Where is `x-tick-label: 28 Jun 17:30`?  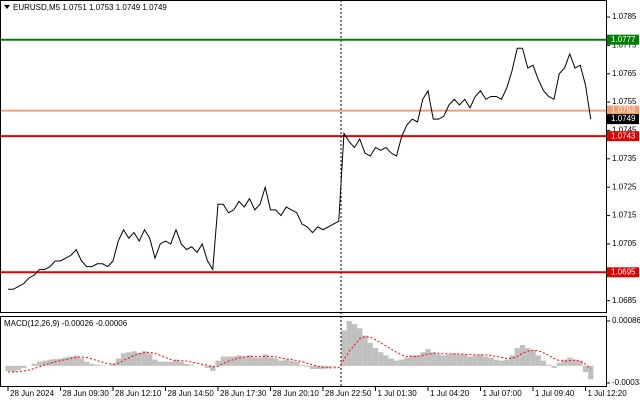
x-tick-label: 28 Jun 17:30 is located at coordinates (243, 393).